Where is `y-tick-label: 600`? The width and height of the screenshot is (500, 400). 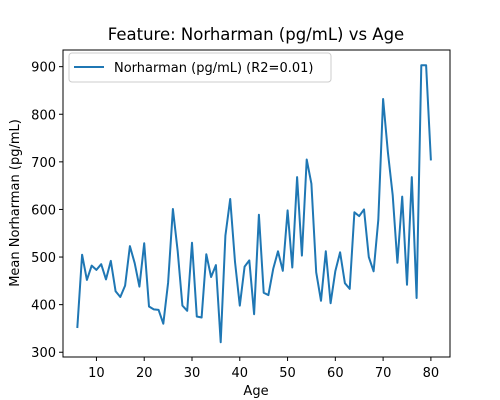 y-tick-label: 600 is located at coordinates (43, 210).